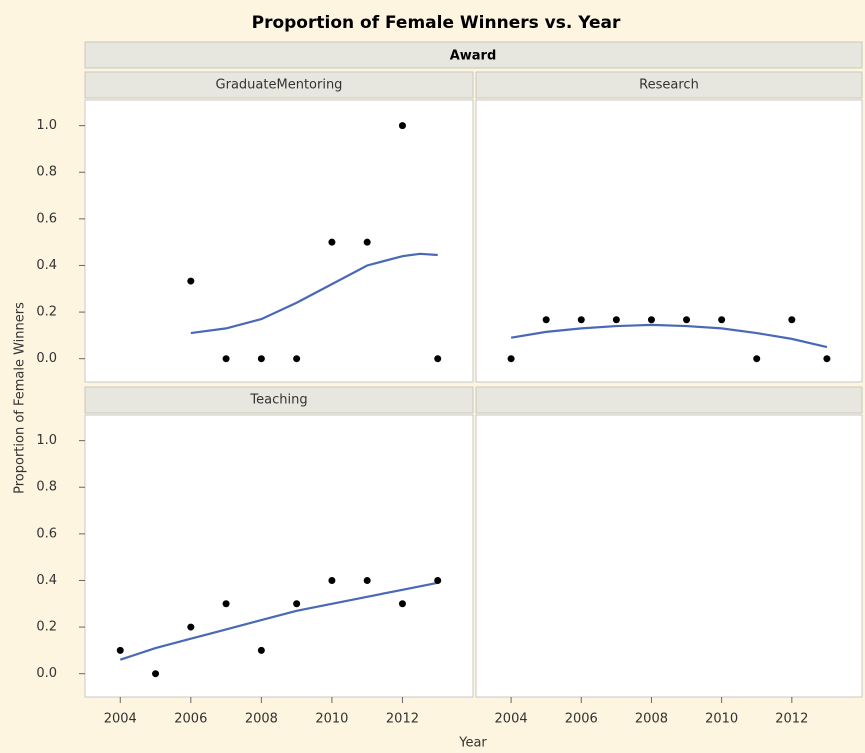  I want to click on x-axis-label: Year, so click(472, 743).